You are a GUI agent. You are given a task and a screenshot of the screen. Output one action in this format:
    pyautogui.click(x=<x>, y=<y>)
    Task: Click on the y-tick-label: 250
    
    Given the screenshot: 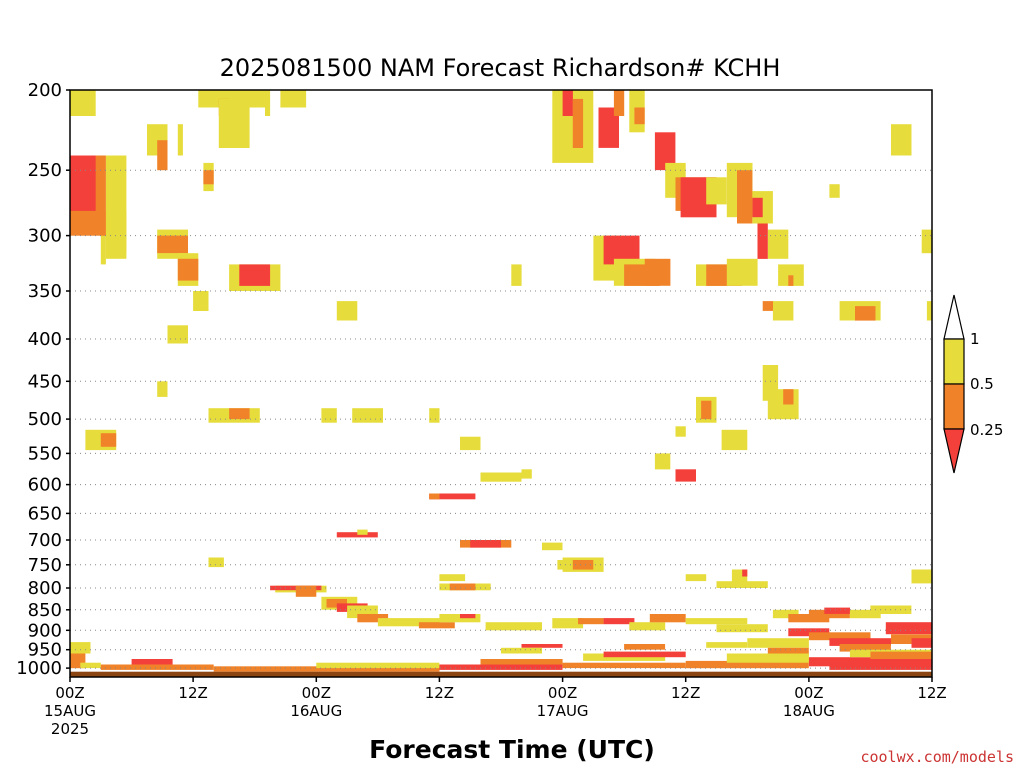 What is the action you would take?
    pyautogui.click(x=45, y=170)
    